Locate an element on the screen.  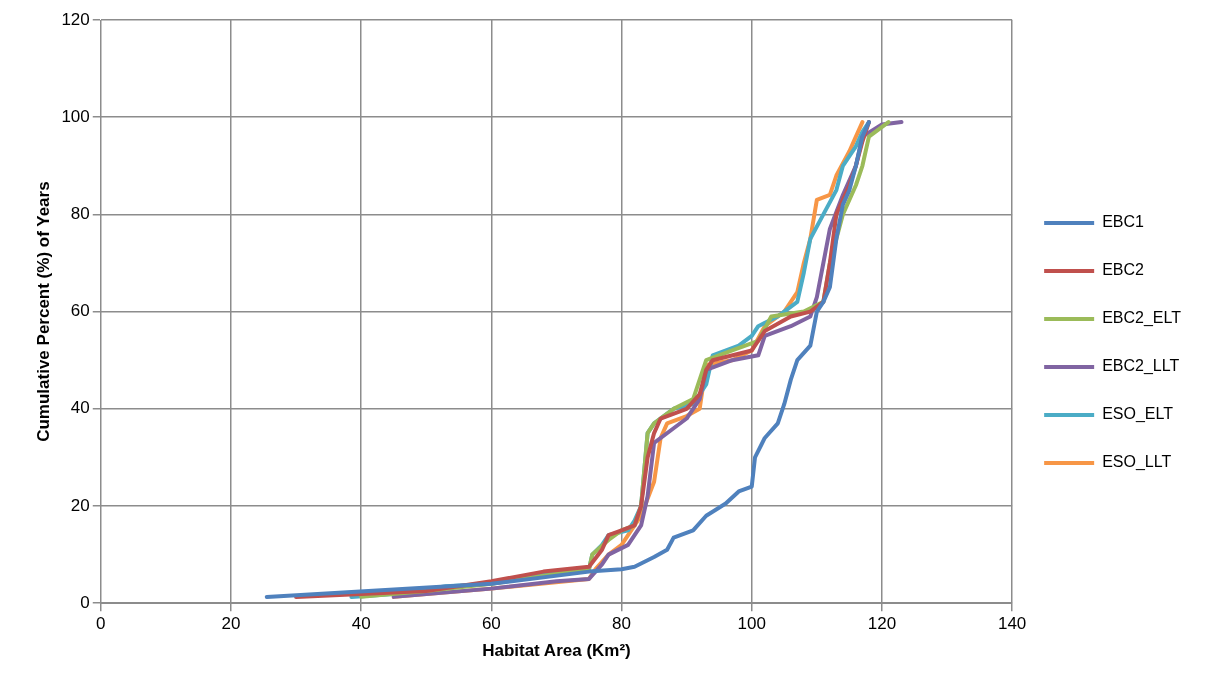
legend-label: EBC2_LLT is located at coordinates (1141, 366).